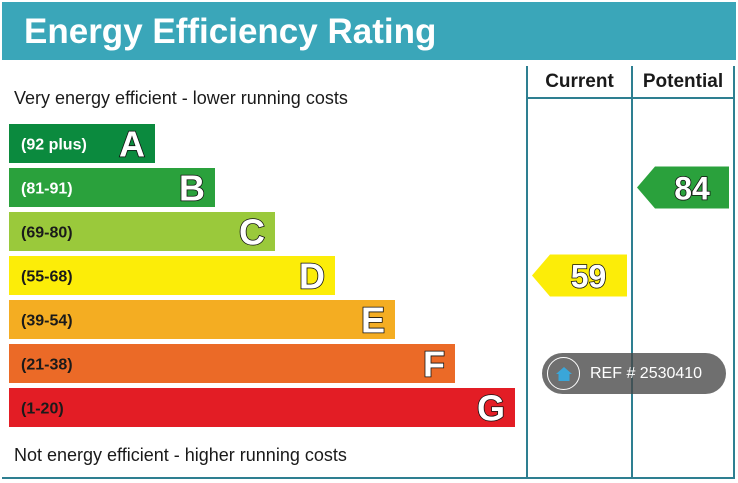 The width and height of the screenshot is (738, 483). What do you see at coordinates (368, 478) in the screenshot?
I see `bottom-border` at bounding box center [368, 478].